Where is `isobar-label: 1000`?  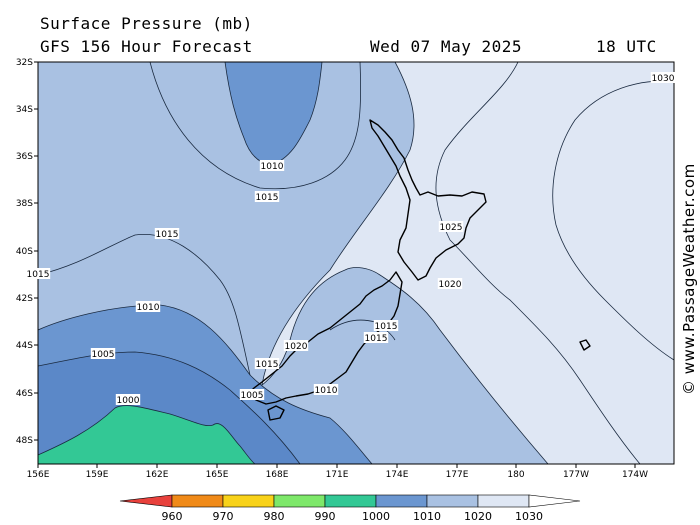
isobar-label: 1000 is located at coordinates (128, 401).